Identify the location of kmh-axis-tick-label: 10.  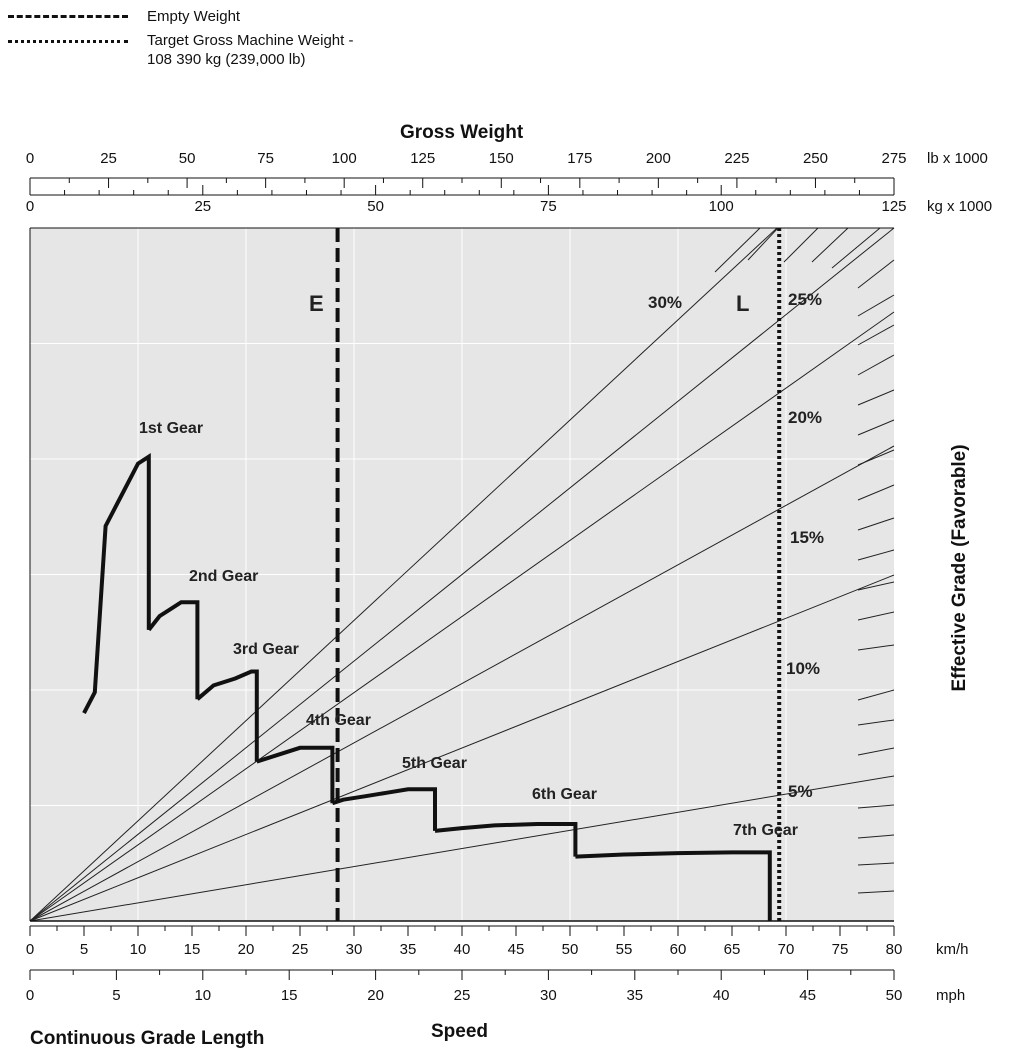
(138, 949).